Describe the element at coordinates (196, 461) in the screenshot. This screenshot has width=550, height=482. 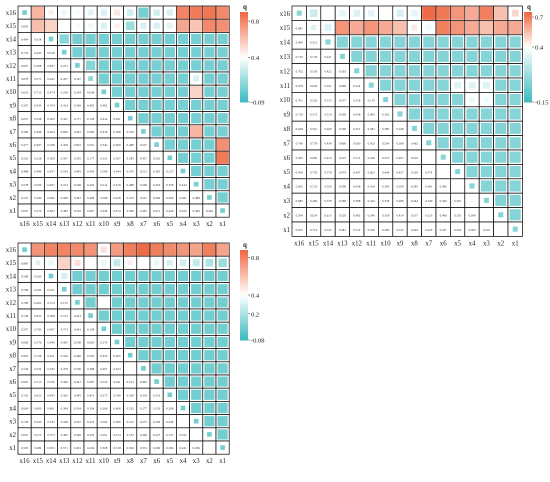
I see `col-label: x3` at that location.